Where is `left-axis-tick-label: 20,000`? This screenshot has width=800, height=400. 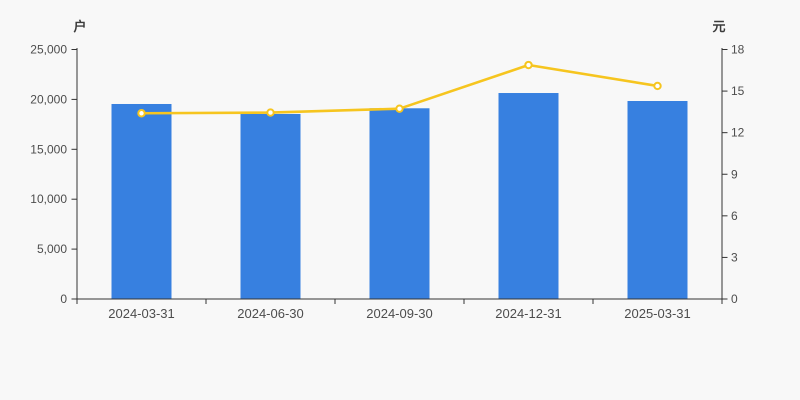
left-axis-tick-label: 20,000 is located at coordinates (48, 99).